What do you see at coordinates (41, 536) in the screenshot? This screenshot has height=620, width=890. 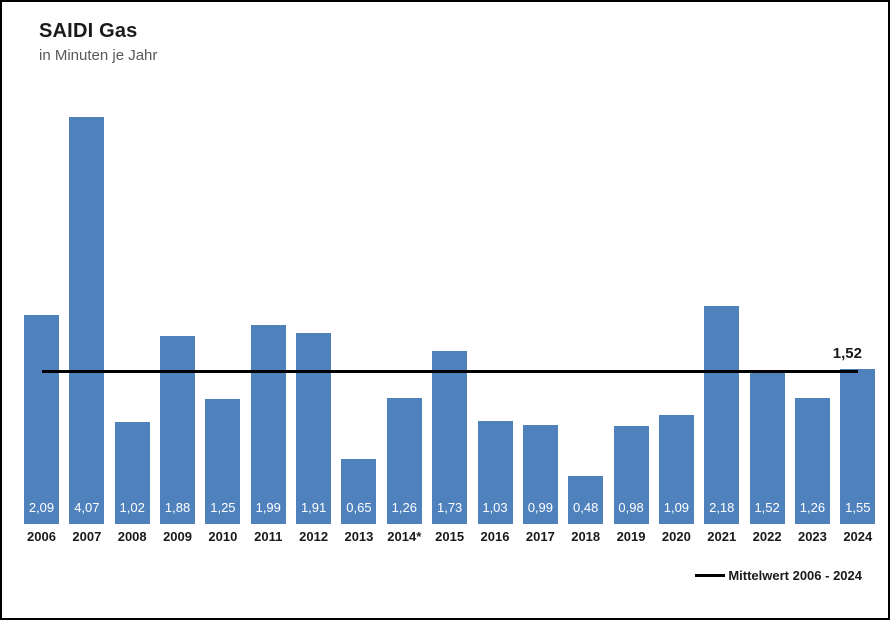 I see `x-axis-label-2006: 2006` at bounding box center [41, 536].